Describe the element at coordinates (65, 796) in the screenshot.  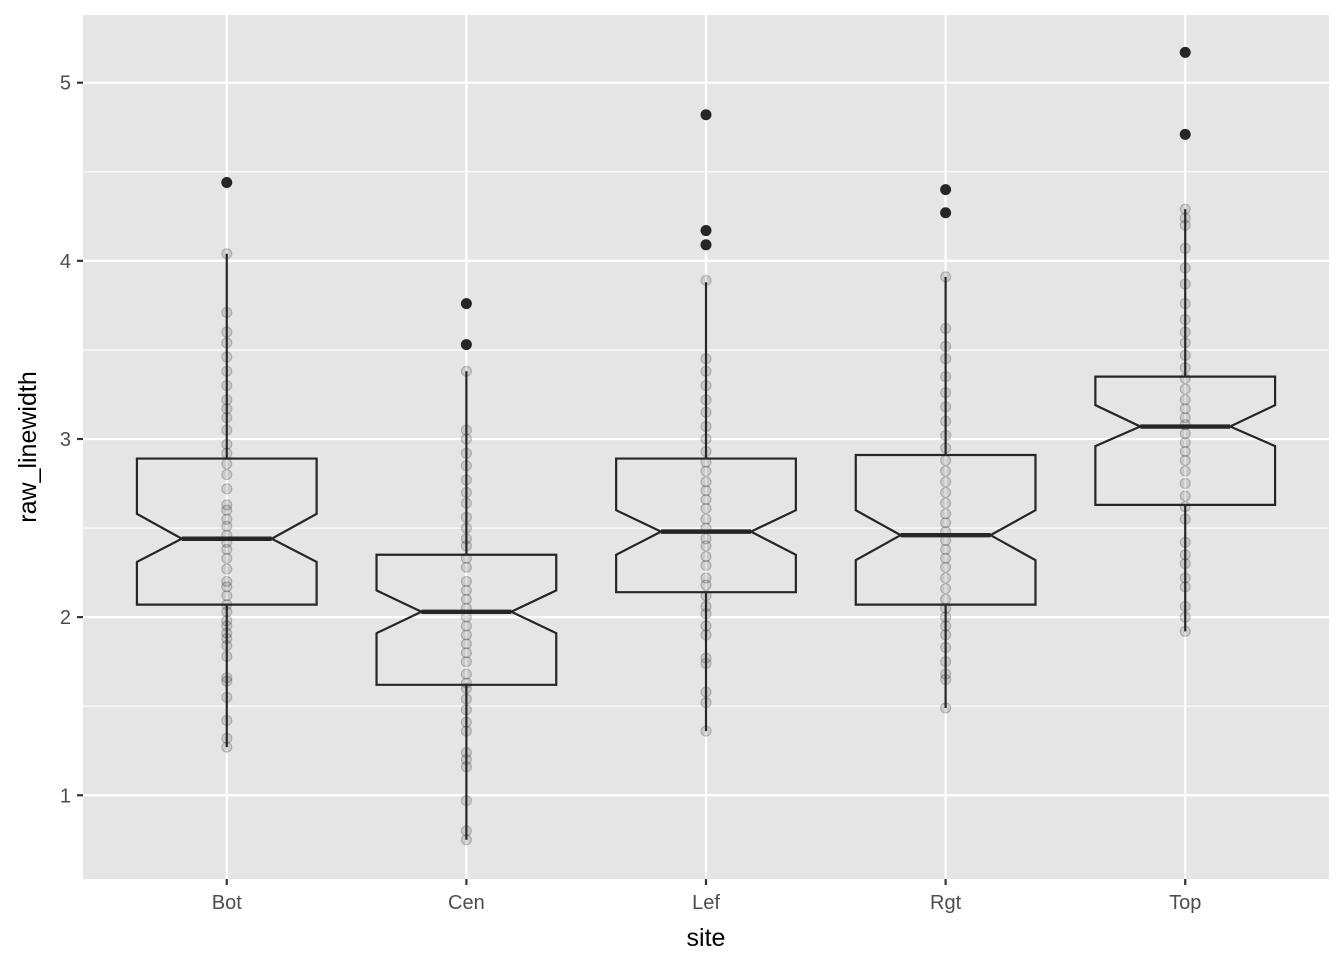
I see `y-tick-label: 1` at that location.